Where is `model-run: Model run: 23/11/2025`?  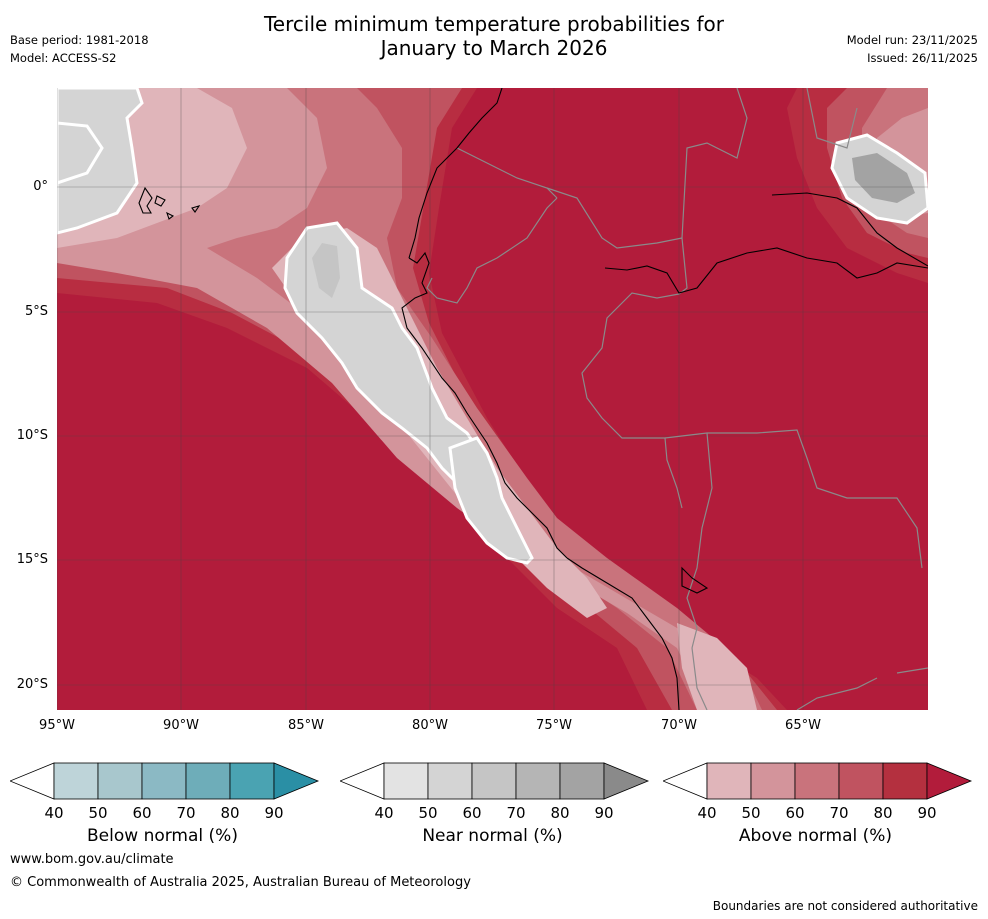
model-run: Model run: 23/11/2025 is located at coordinates (912, 40).